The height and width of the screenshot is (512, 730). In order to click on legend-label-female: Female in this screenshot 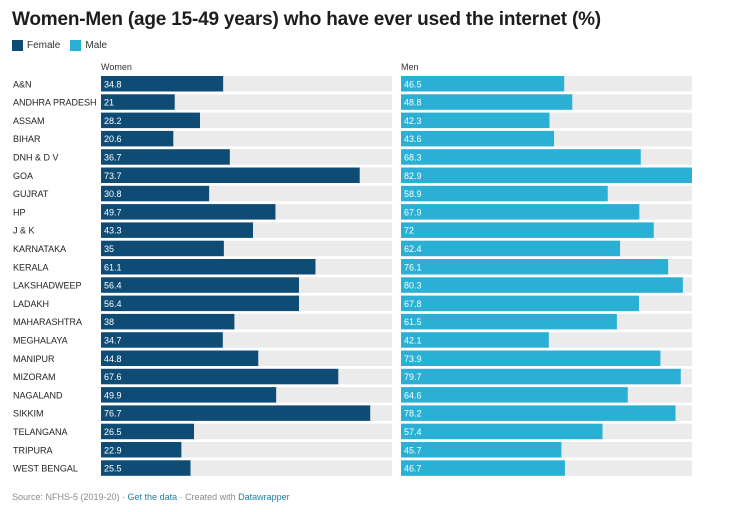, I will do `click(44, 45)`.